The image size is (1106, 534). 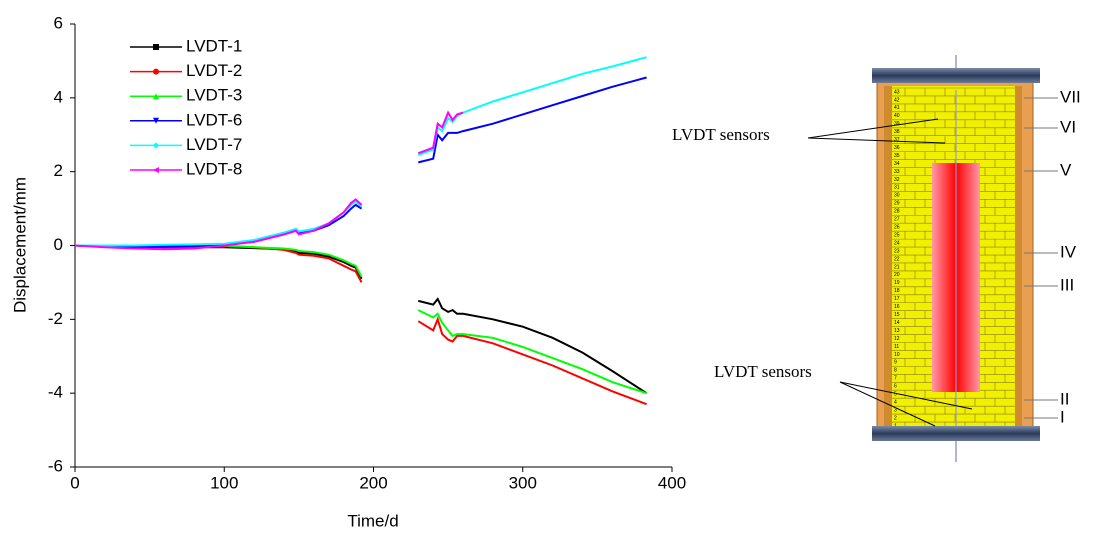 What do you see at coordinates (1062, 416) in the screenshot?
I see `section-label: I` at bounding box center [1062, 416].